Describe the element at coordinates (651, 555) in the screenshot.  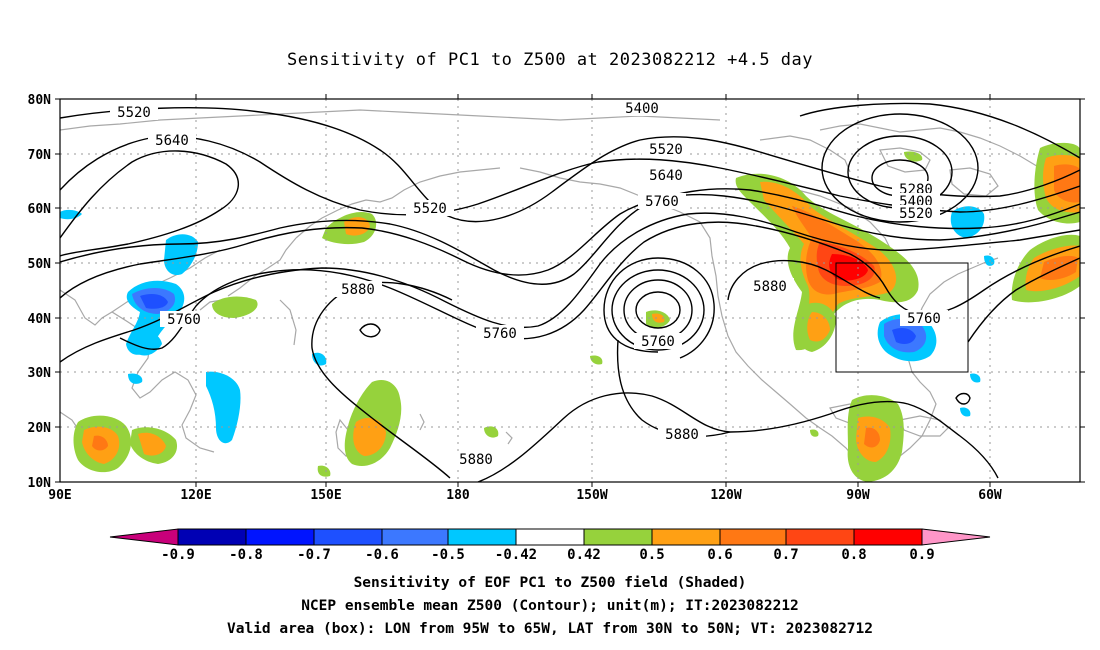
I see `colorbar-label: 0.5` at that location.